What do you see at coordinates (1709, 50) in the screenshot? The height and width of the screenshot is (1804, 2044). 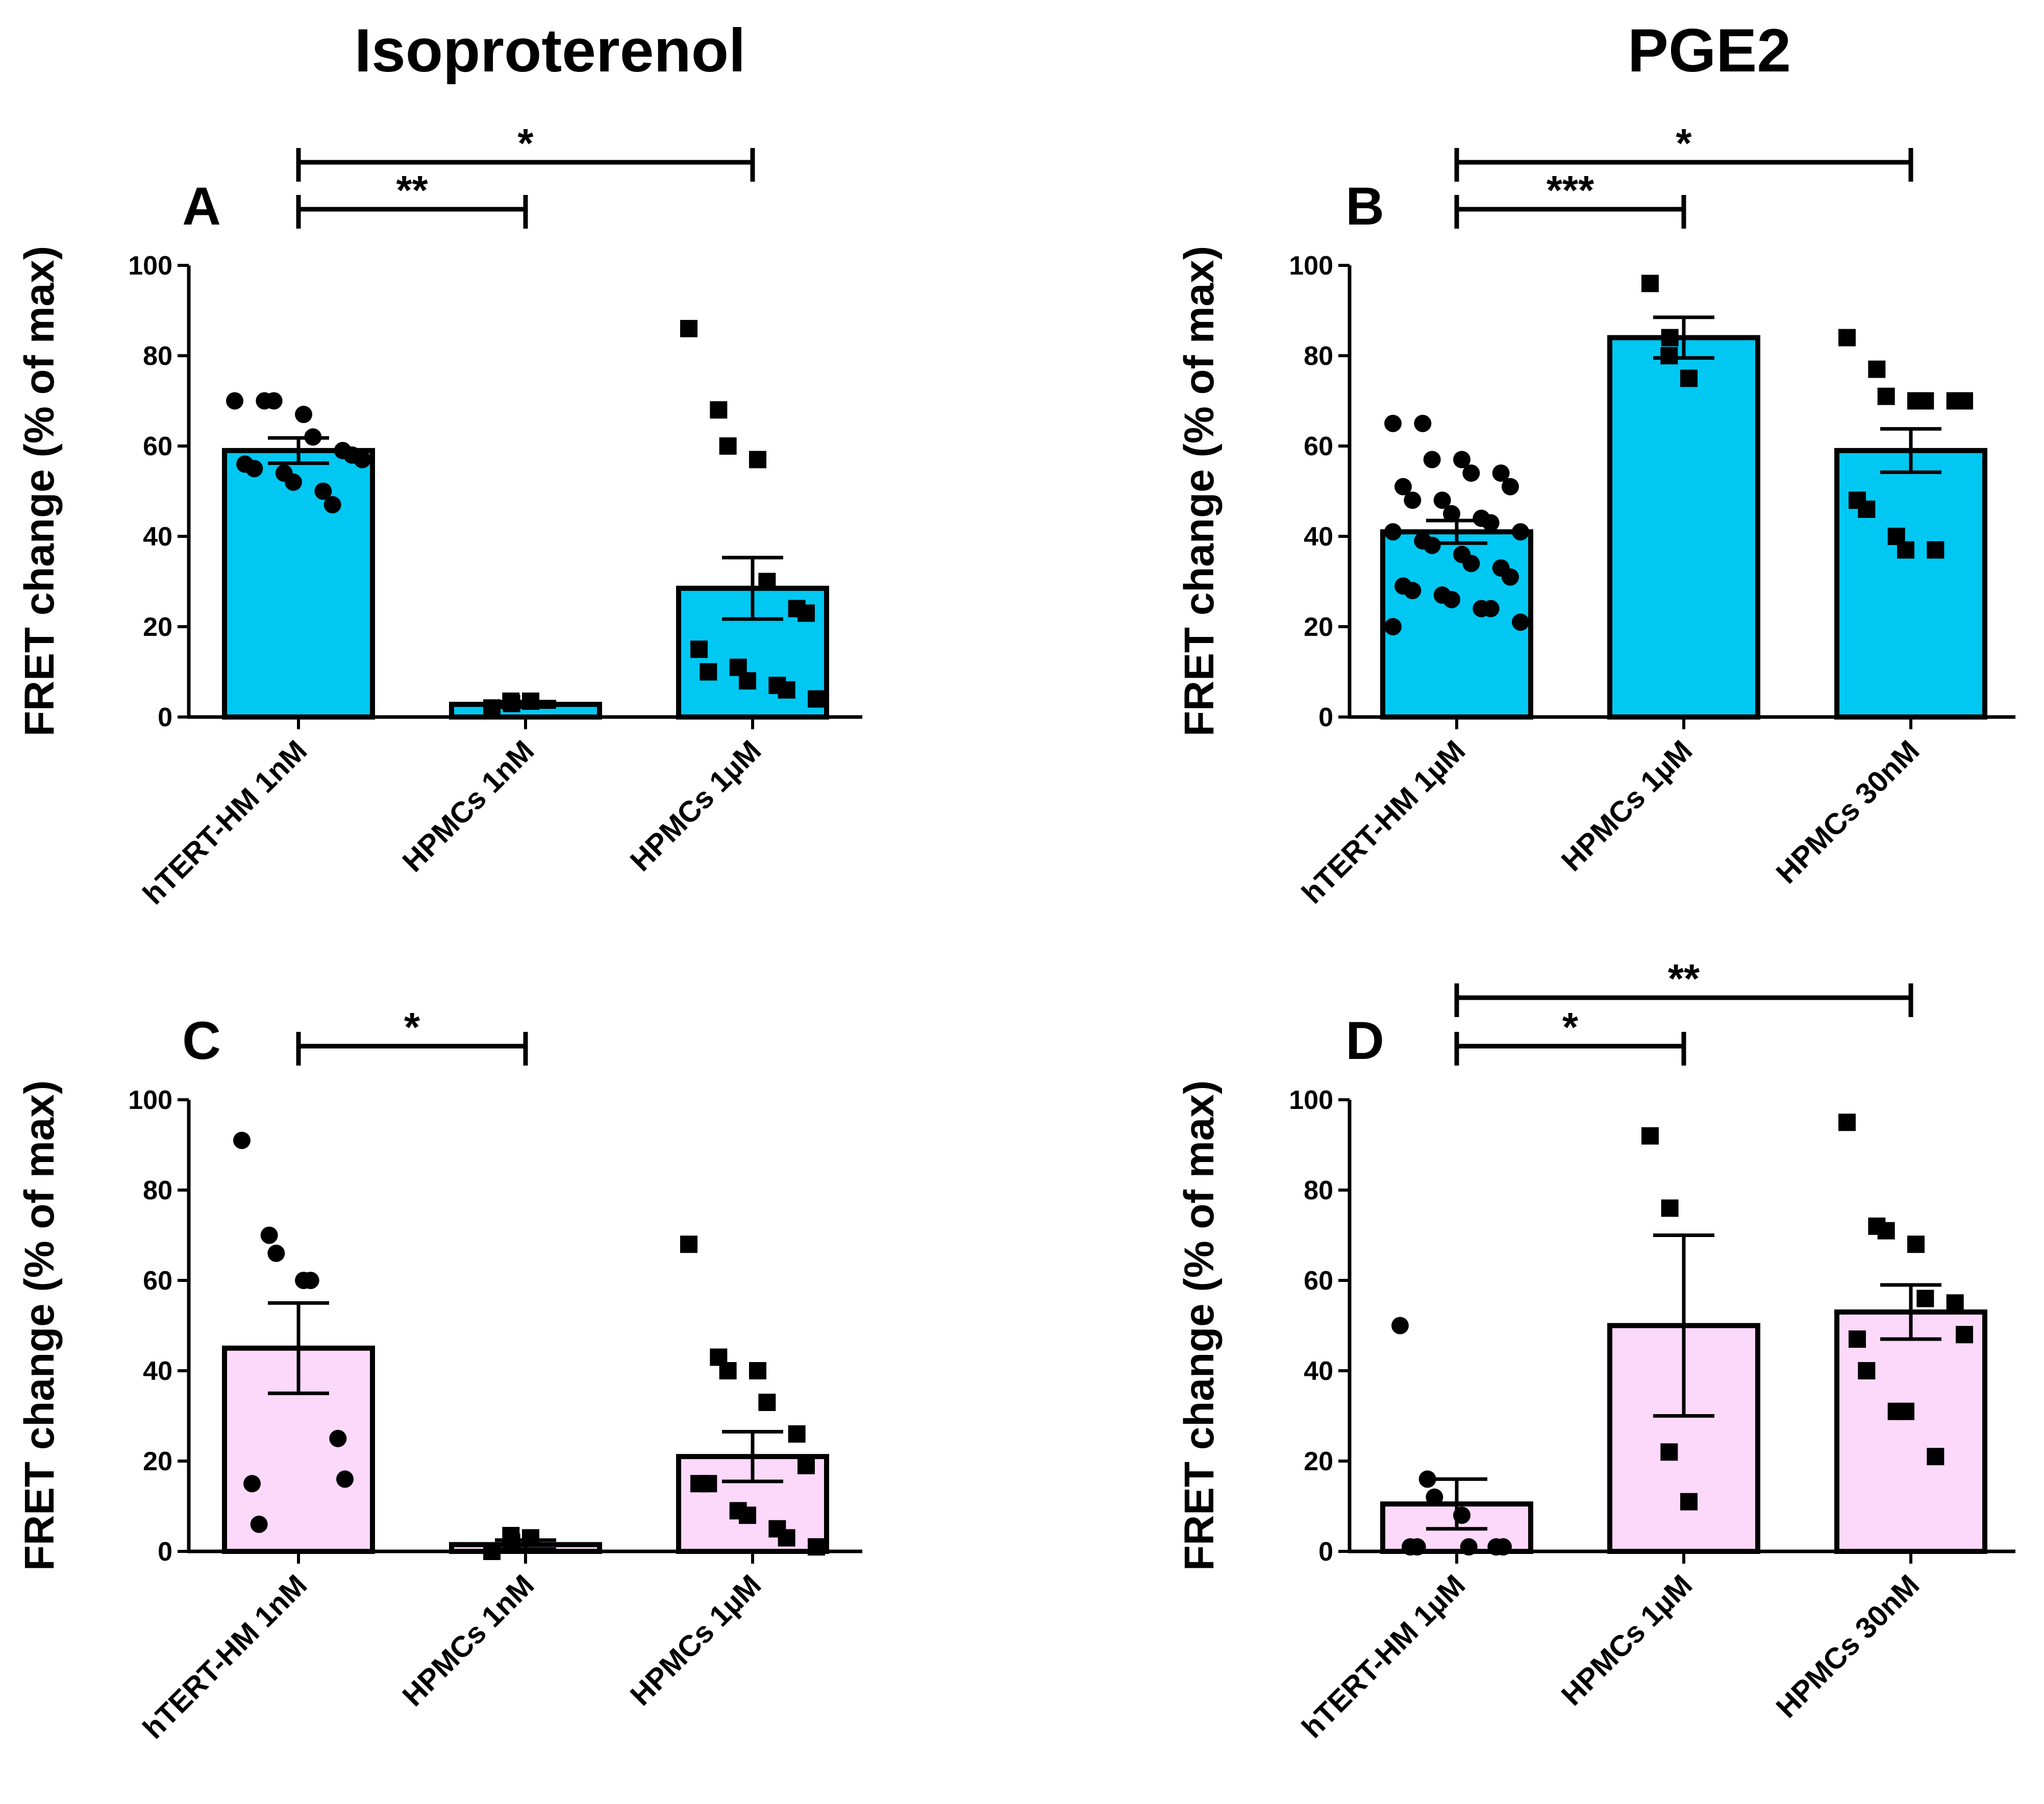 I see `column-title-pge2: PGE2` at bounding box center [1709, 50].